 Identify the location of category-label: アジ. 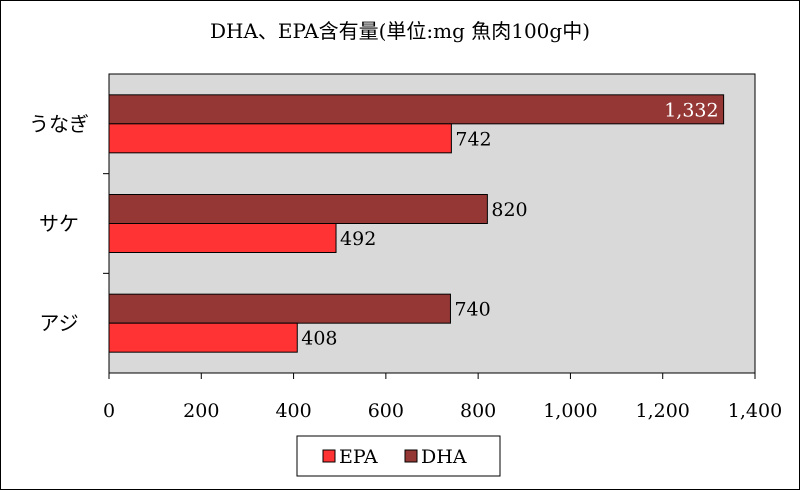
(58, 323).